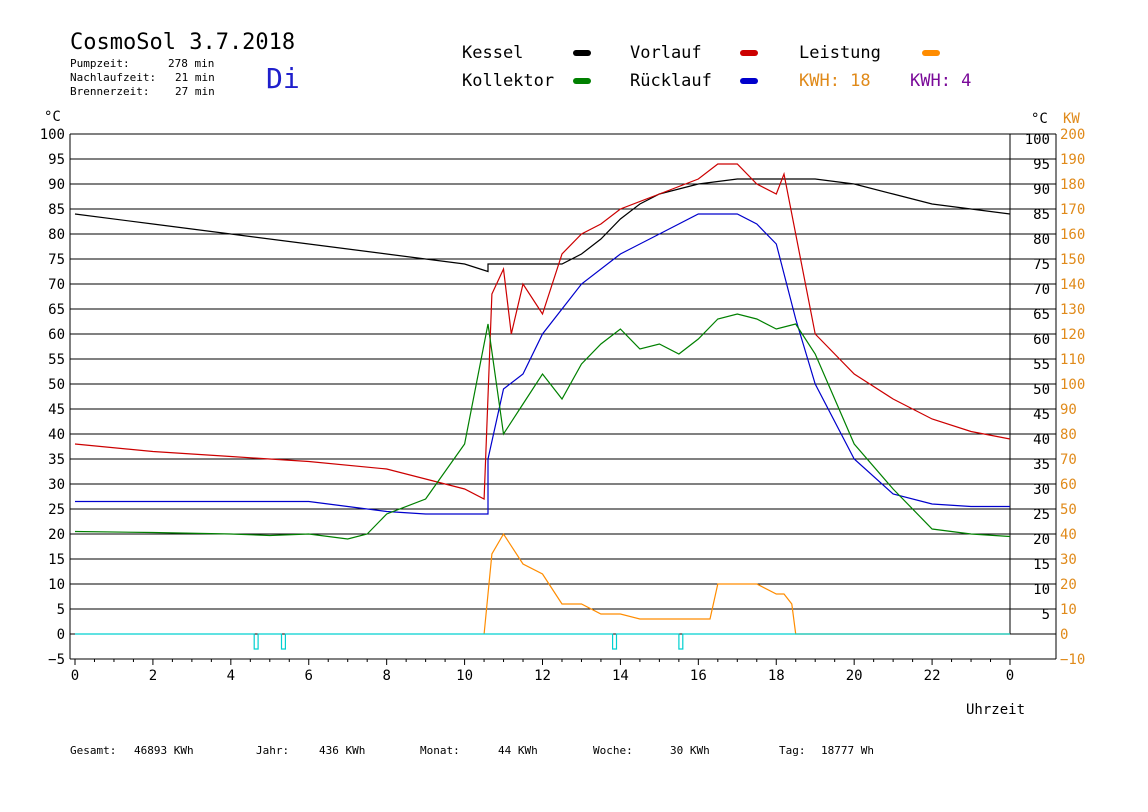  I want to click on y-tick-label-right: 100, so click(1037, 140).